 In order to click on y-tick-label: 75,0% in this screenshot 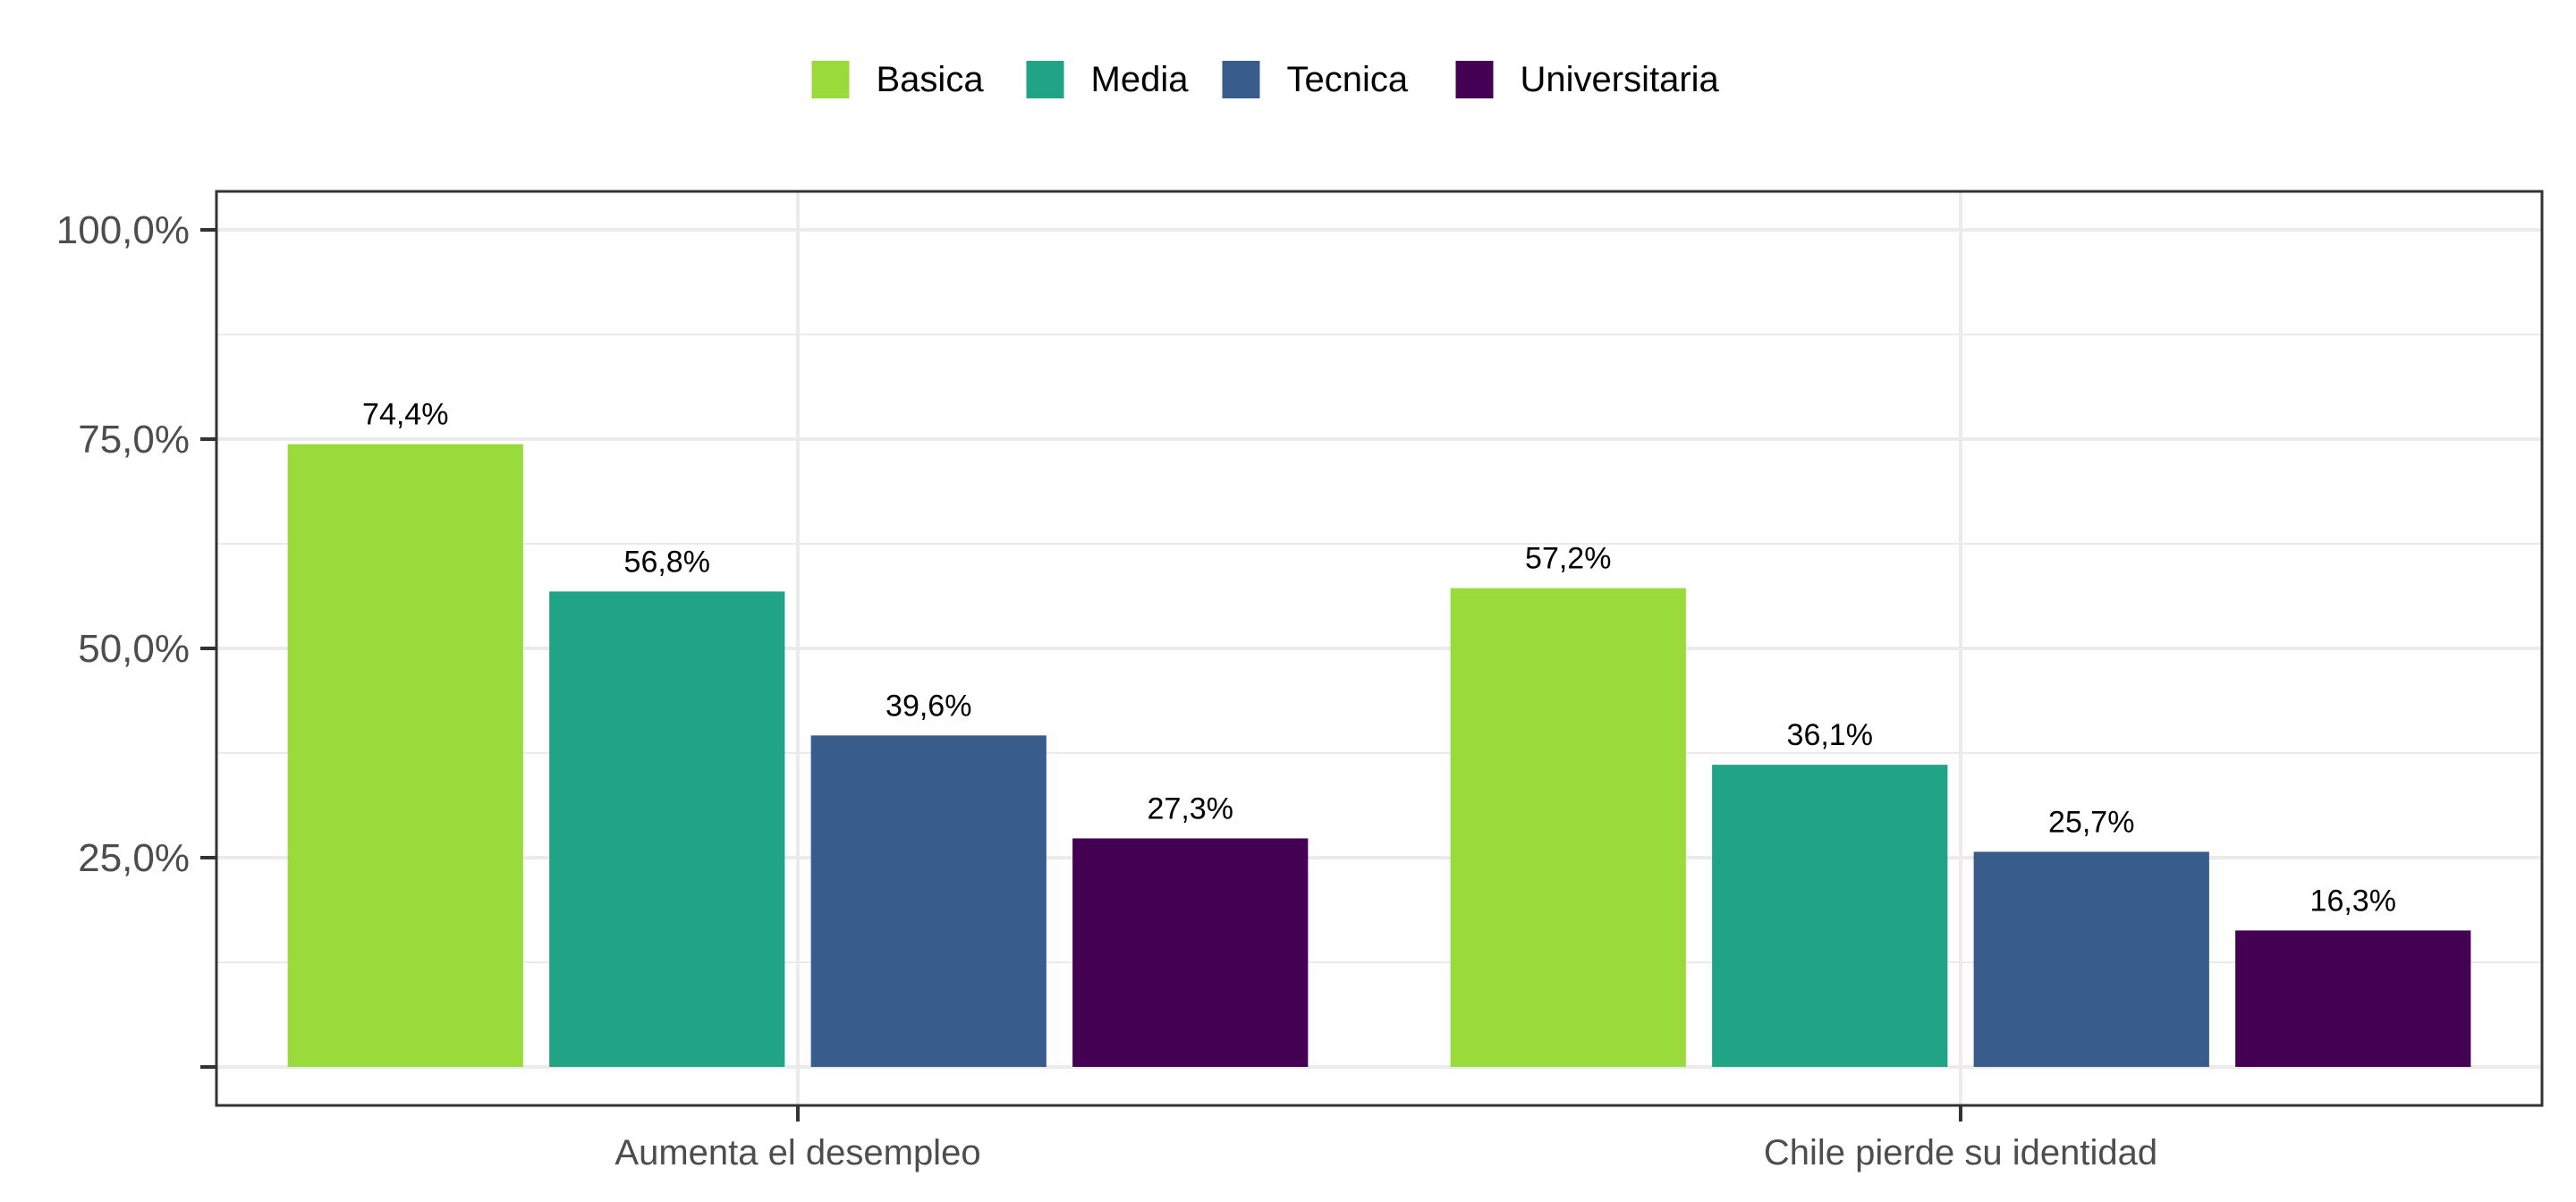, I will do `click(134, 439)`.